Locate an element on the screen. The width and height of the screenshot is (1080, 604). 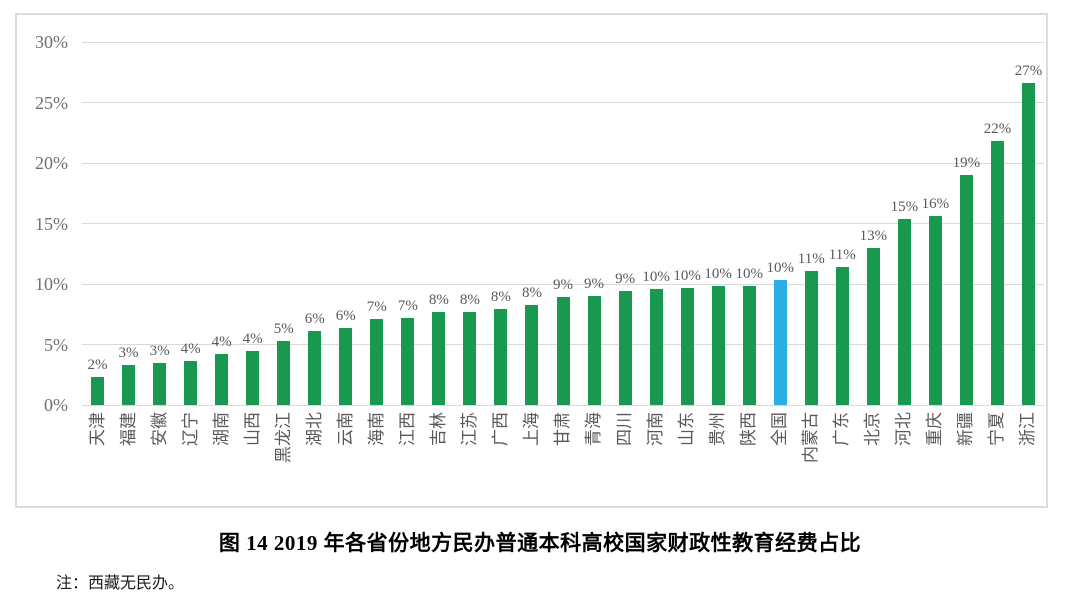
bar-陕西 is located at coordinates (749, 345).